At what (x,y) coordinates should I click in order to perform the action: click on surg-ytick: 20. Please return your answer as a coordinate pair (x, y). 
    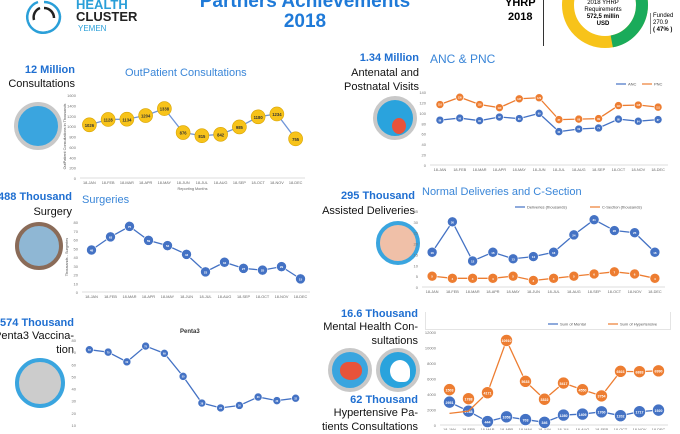
    Looking at the image, I should click on (76, 275).